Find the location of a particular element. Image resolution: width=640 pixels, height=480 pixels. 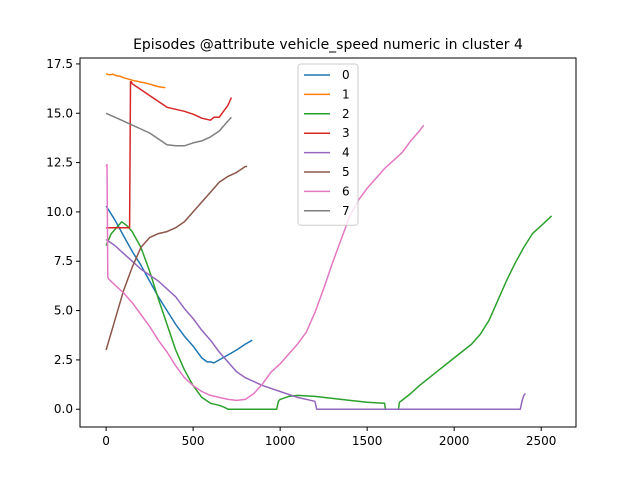

legend-box is located at coordinates (328, 144).